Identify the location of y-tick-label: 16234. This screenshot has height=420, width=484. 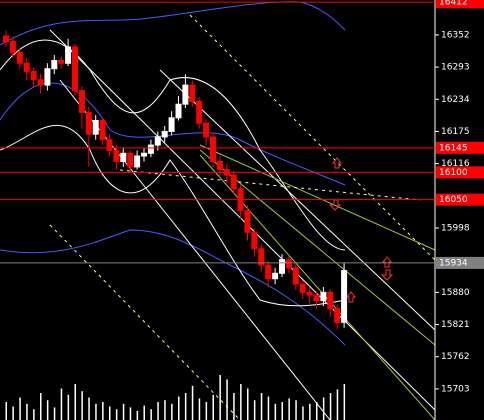
(455, 100).